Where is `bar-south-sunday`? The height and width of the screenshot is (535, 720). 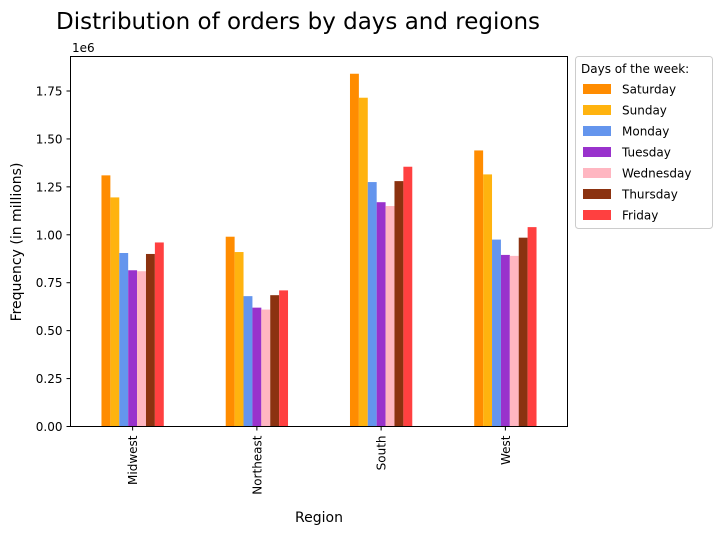 bar-south-sunday is located at coordinates (363, 262).